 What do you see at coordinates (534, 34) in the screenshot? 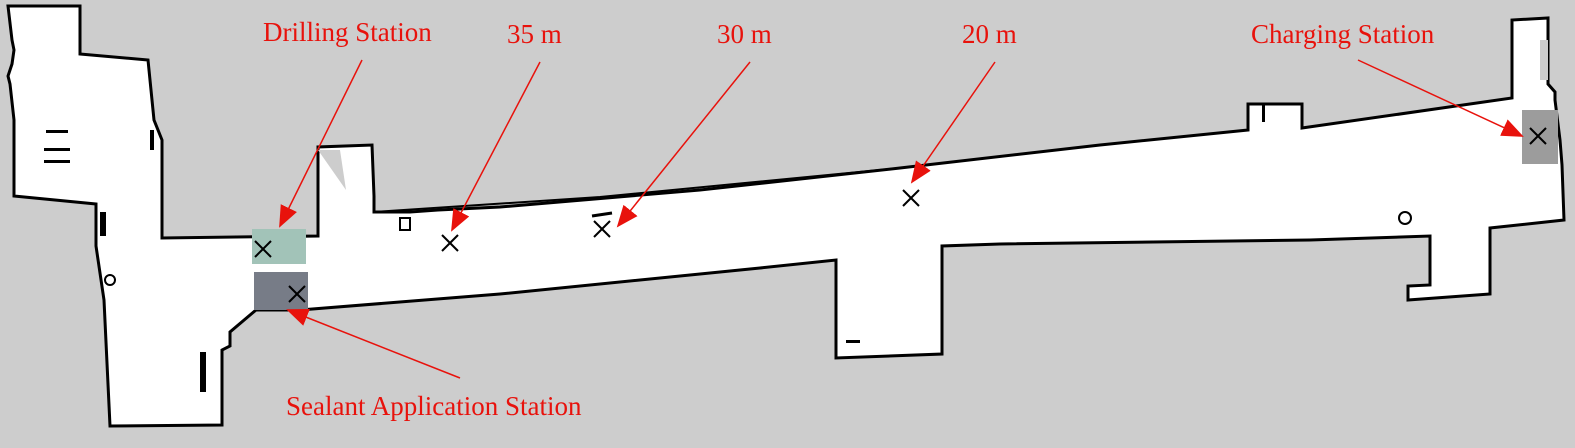
I see `distance-35-label: 35 m` at bounding box center [534, 34].